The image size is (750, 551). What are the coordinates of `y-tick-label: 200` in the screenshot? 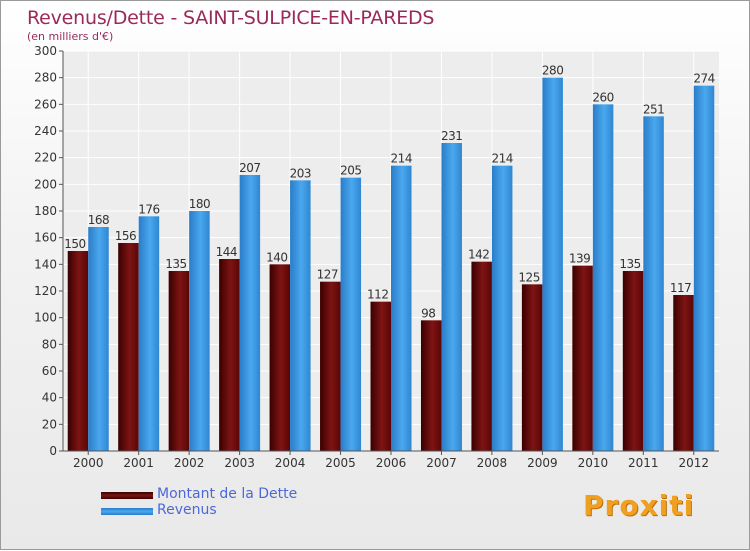 It's located at (45, 184).